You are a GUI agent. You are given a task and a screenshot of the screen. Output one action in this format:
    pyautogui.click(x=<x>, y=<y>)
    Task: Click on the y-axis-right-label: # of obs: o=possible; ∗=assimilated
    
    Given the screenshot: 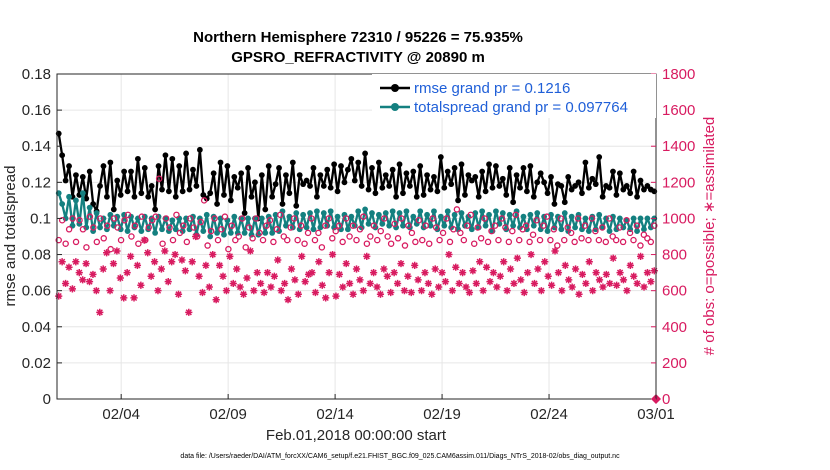 What is the action you would take?
    pyautogui.click(x=709, y=236)
    